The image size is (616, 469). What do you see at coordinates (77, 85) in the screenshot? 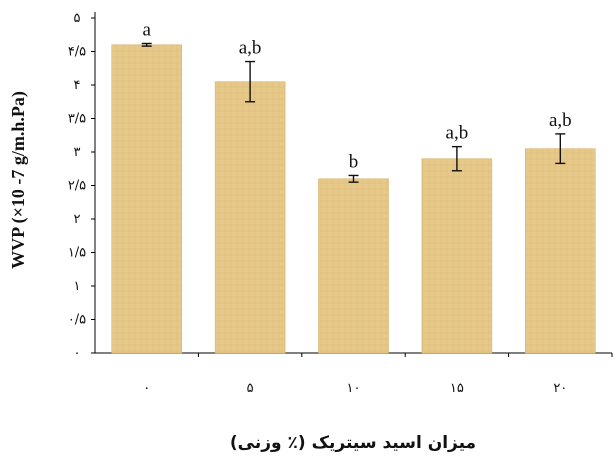
I see `y-tick-label: ۴` at bounding box center [77, 85].